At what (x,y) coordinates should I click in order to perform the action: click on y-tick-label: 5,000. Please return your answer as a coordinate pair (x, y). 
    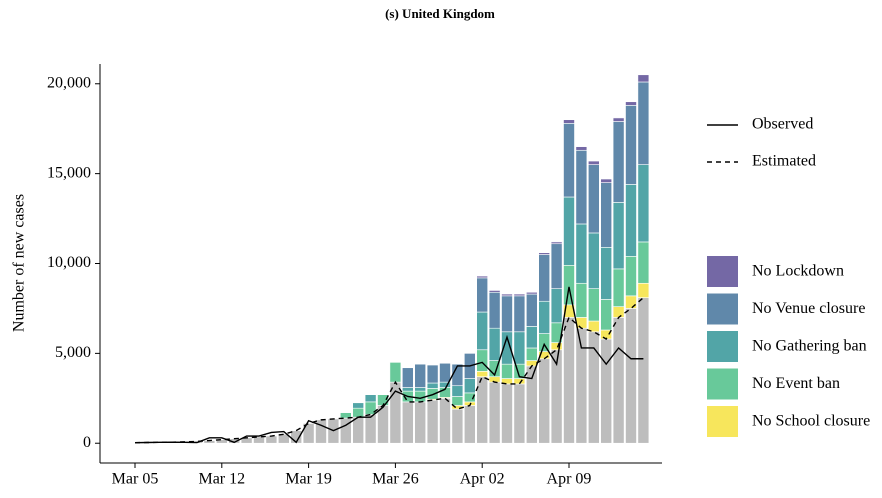
    Looking at the image, I should click on (73, 352).